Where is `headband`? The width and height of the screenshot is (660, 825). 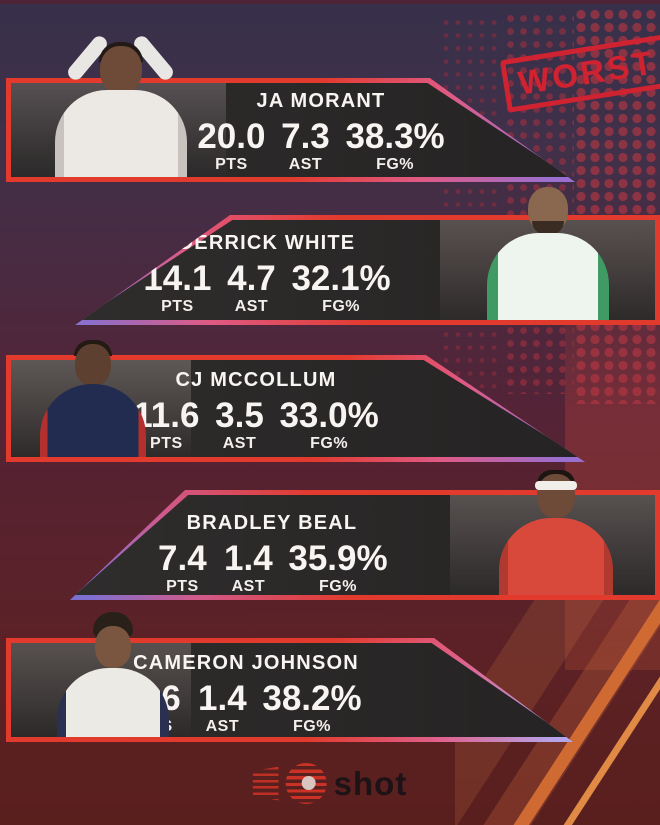
headband is located at coordinates (555, 485).